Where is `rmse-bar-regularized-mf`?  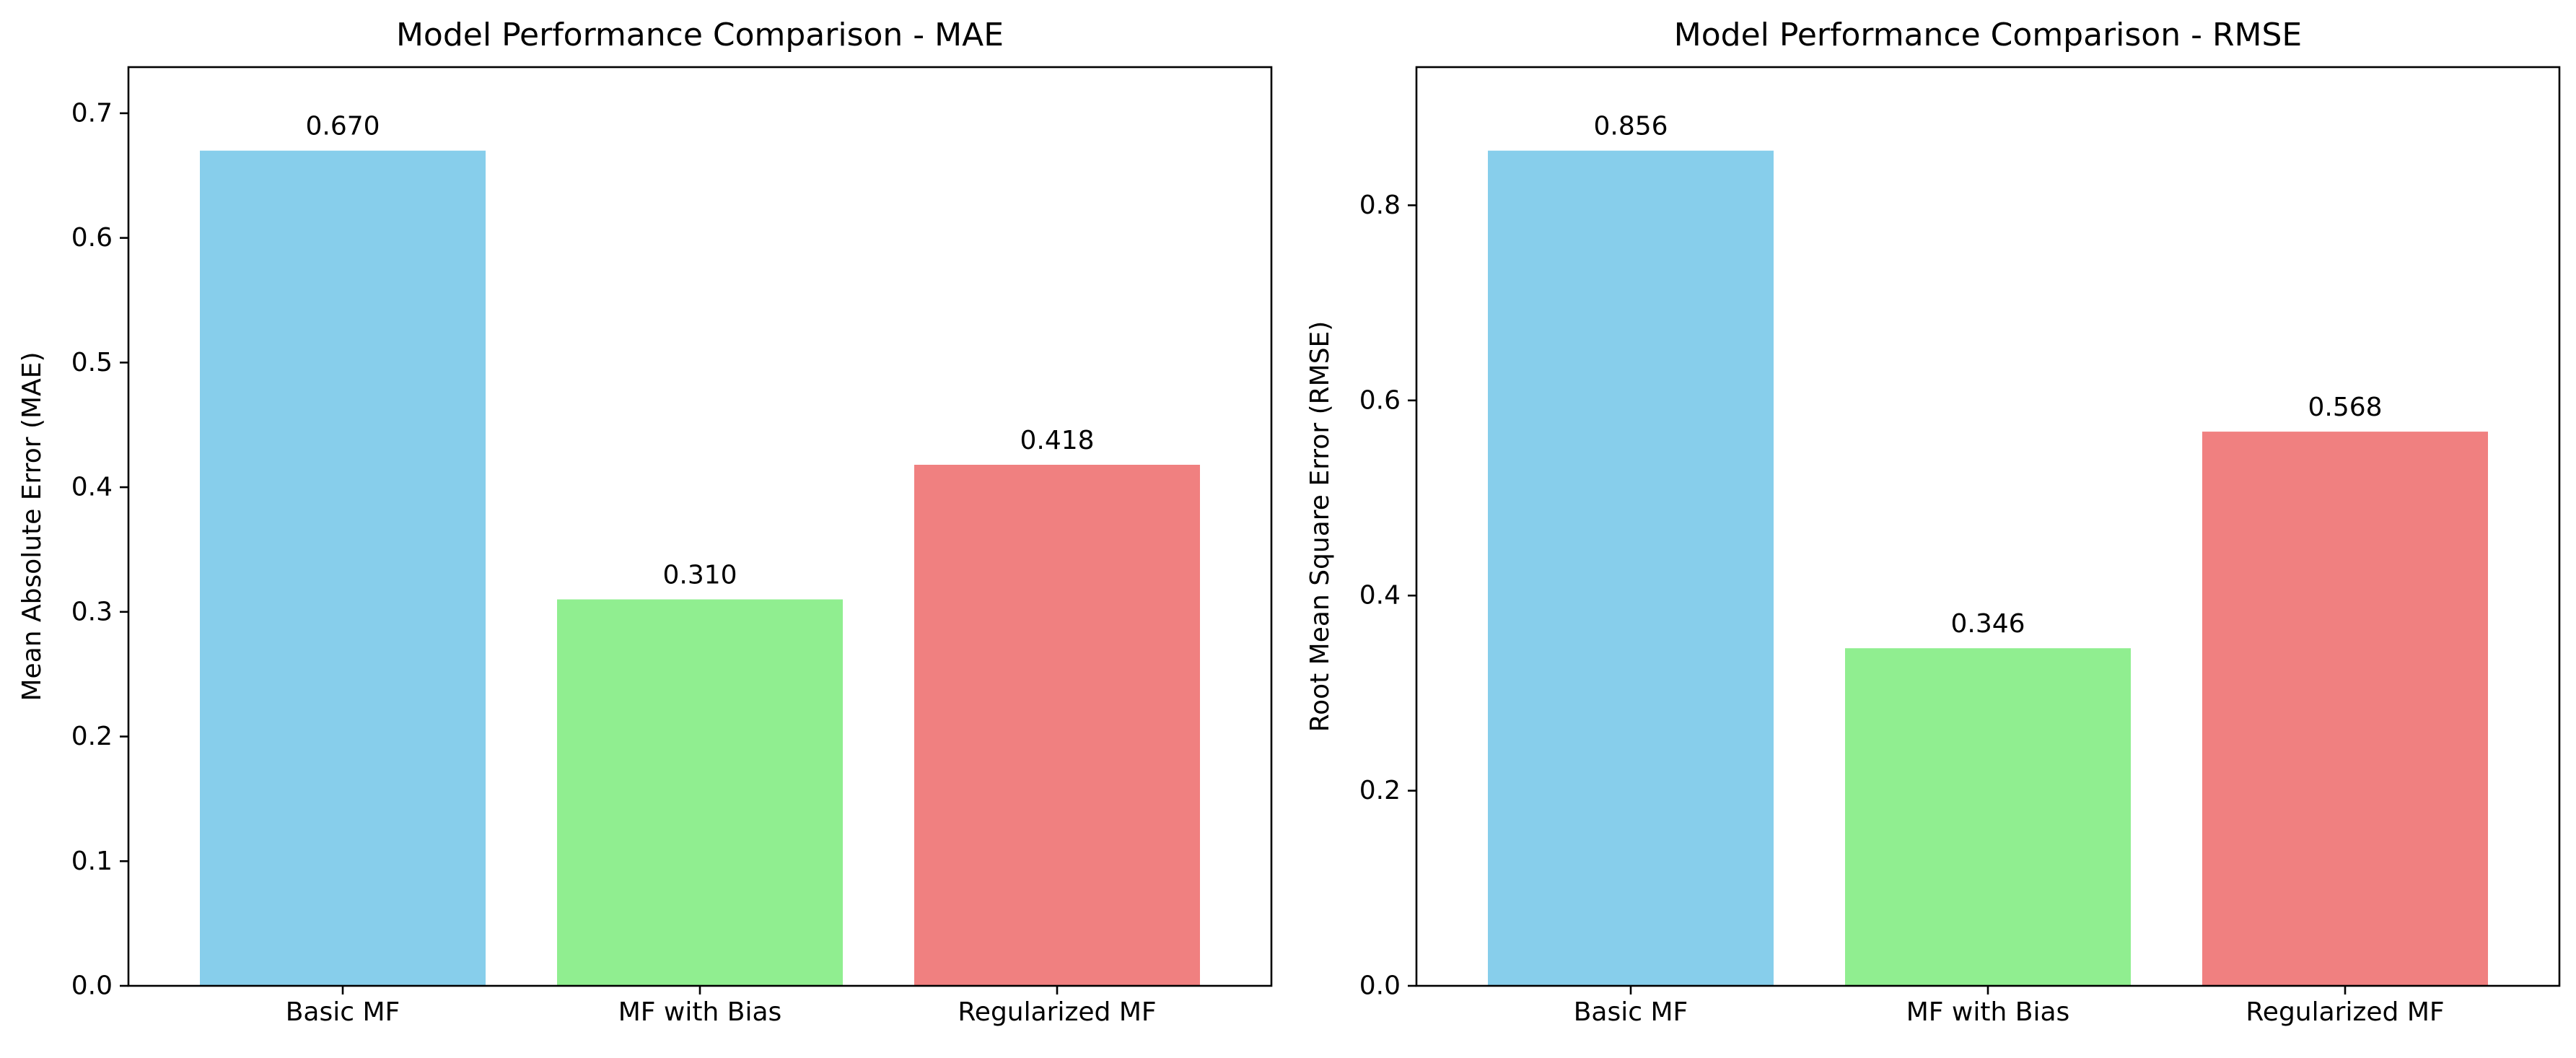
rmse-bar-regularized-mf is located at coordinates (2345, 709).